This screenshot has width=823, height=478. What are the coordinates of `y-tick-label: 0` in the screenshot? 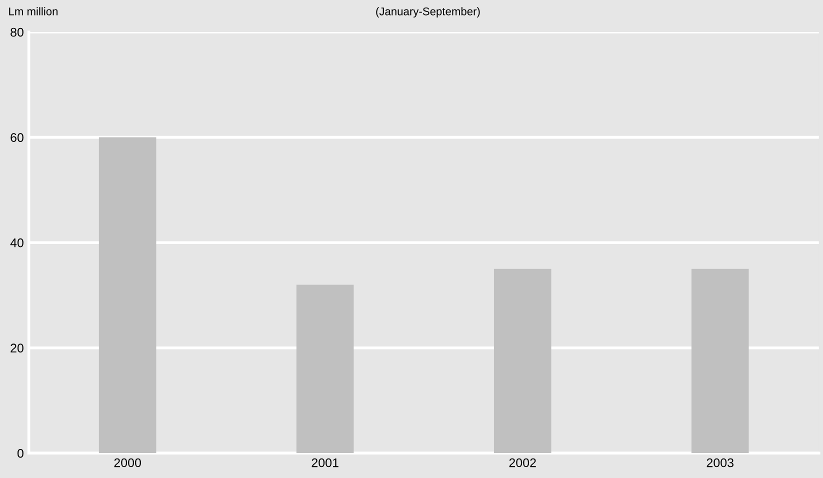 It's located at (20, 453).